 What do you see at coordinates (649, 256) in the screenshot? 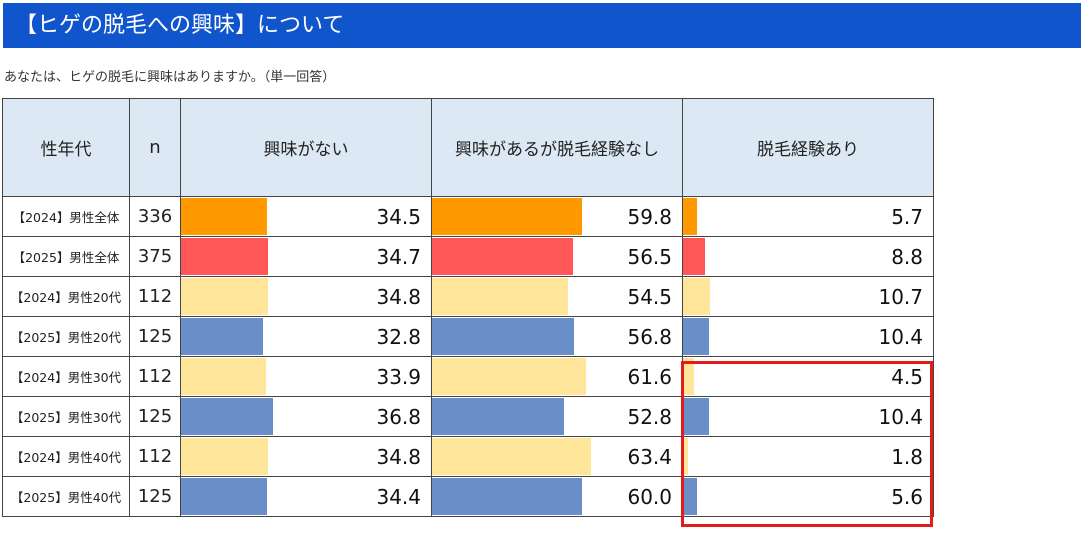
I see `data-label: 56.5` at bounding box center [649, 256].